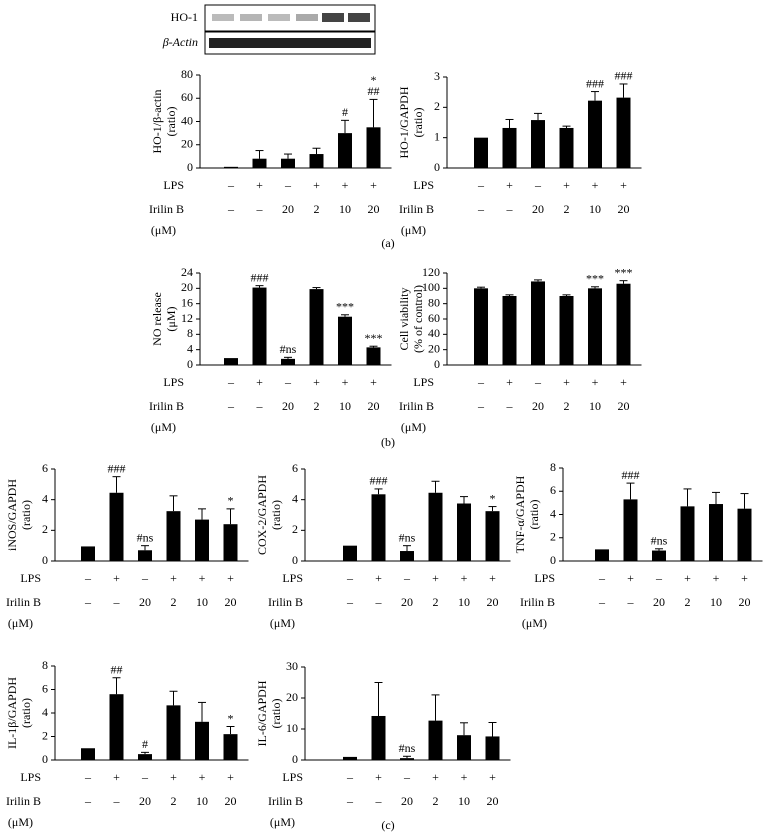 This screenshot has width=777, height=836. What do you see at coordinates (404, 319) in the screenshot?
I see `y-axis-label: Cell viability` at bounding box center [404, 319].